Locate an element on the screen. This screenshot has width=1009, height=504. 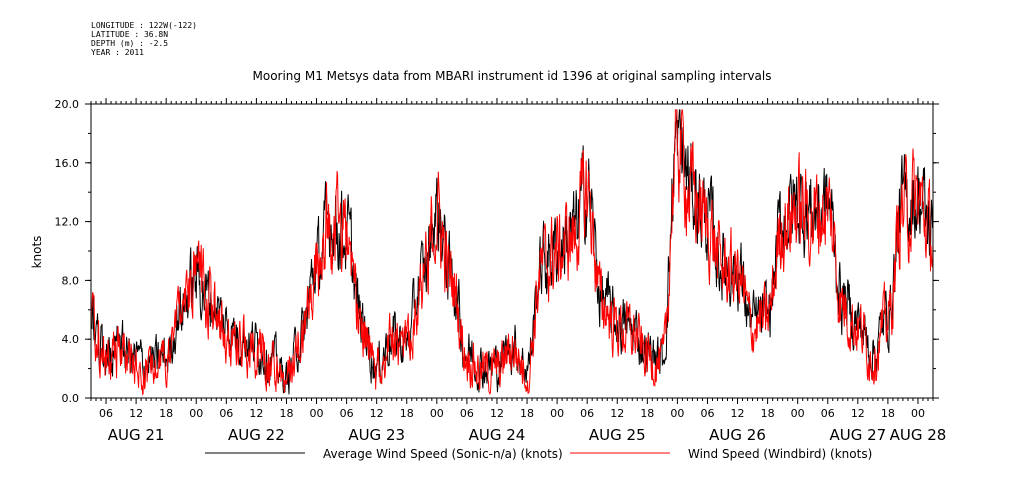
legend-label-average: Average Wind Speed (Sonic-n/a) (knots) is located at coordinates (443, 454).